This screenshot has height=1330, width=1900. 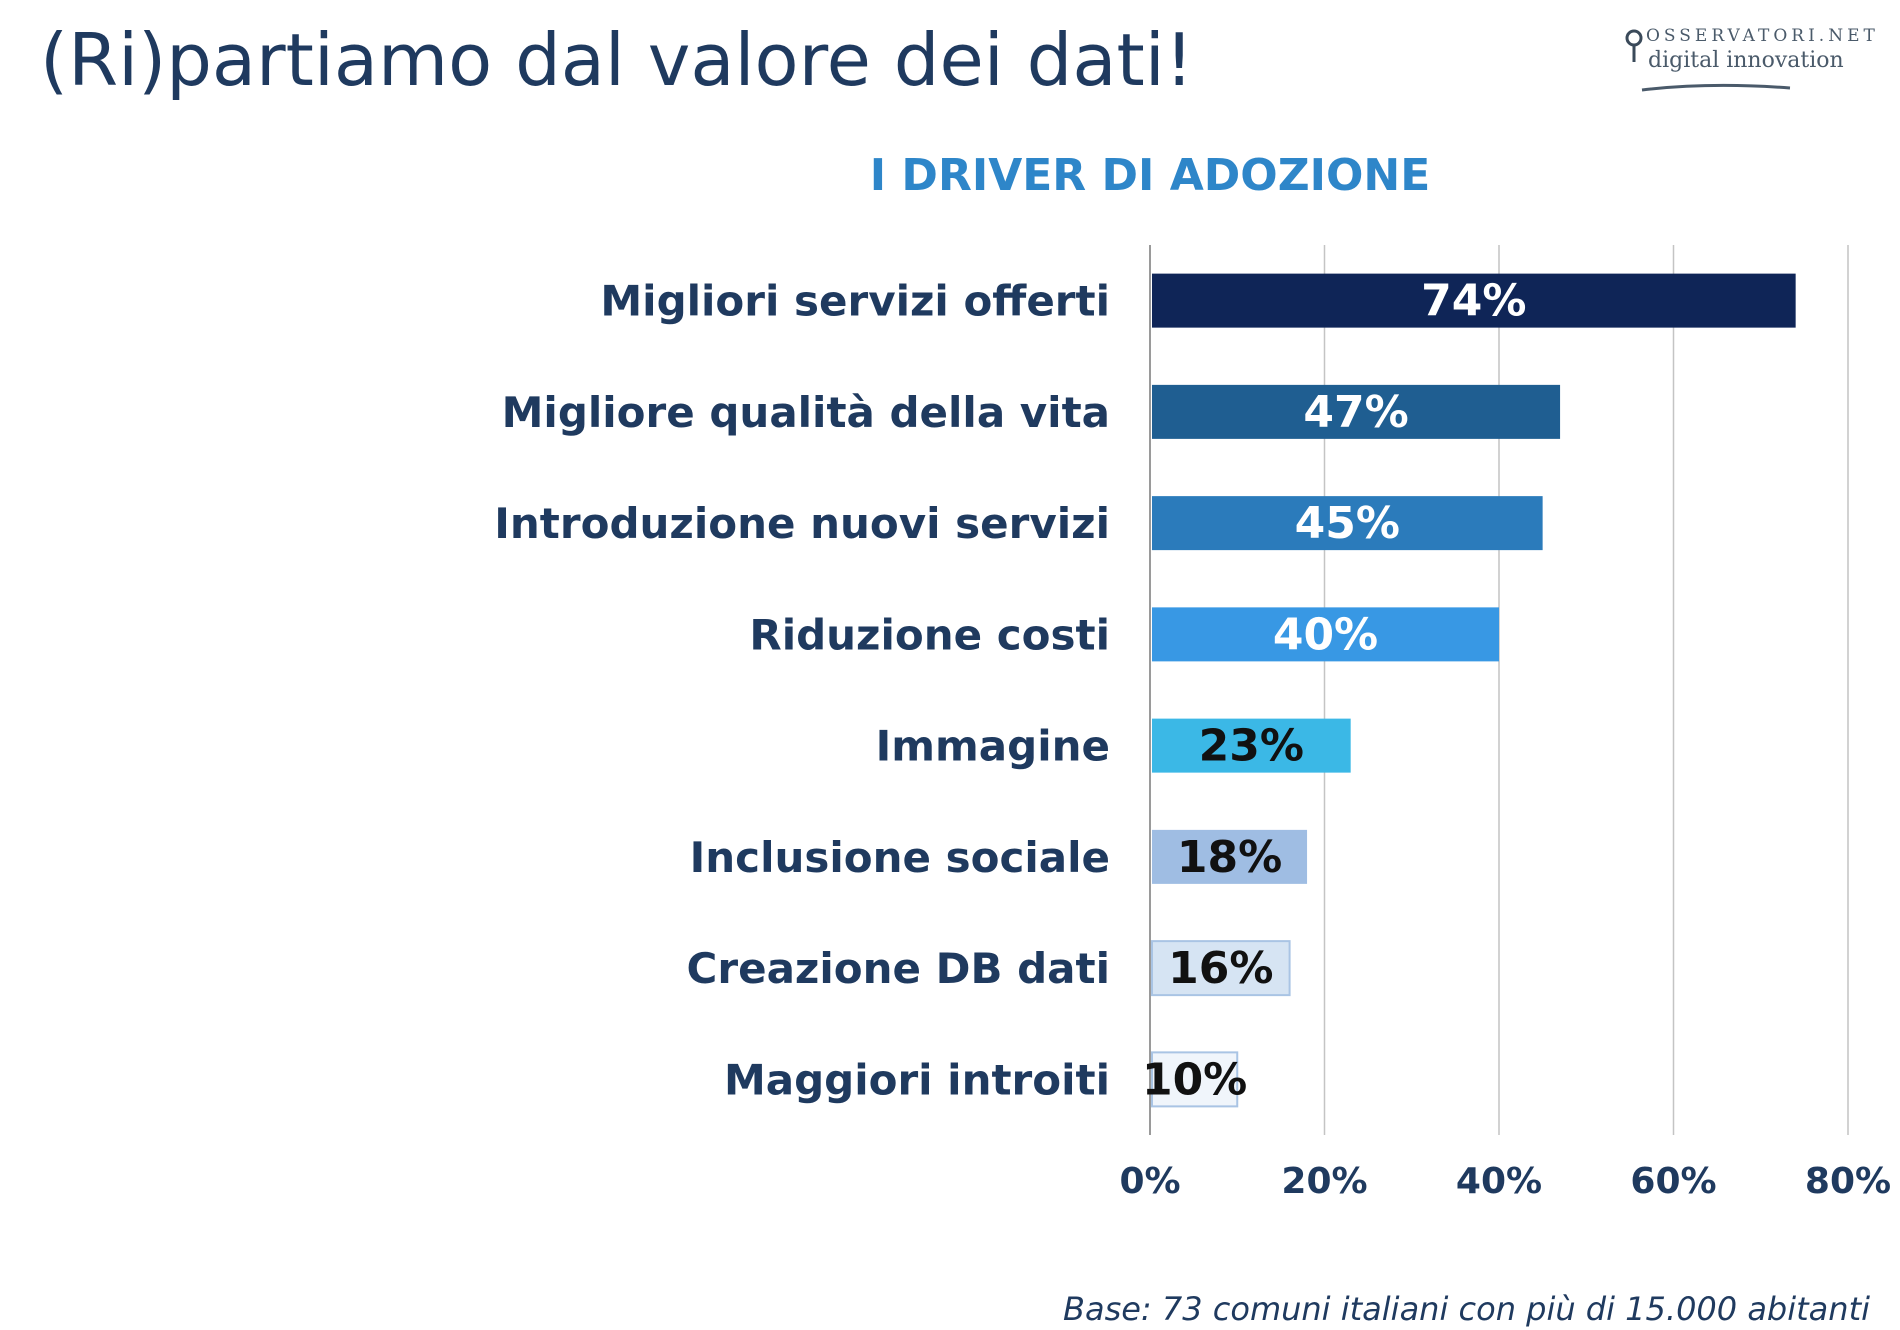 I want to click on data-label: 40%, so click(x=1325, y=634).